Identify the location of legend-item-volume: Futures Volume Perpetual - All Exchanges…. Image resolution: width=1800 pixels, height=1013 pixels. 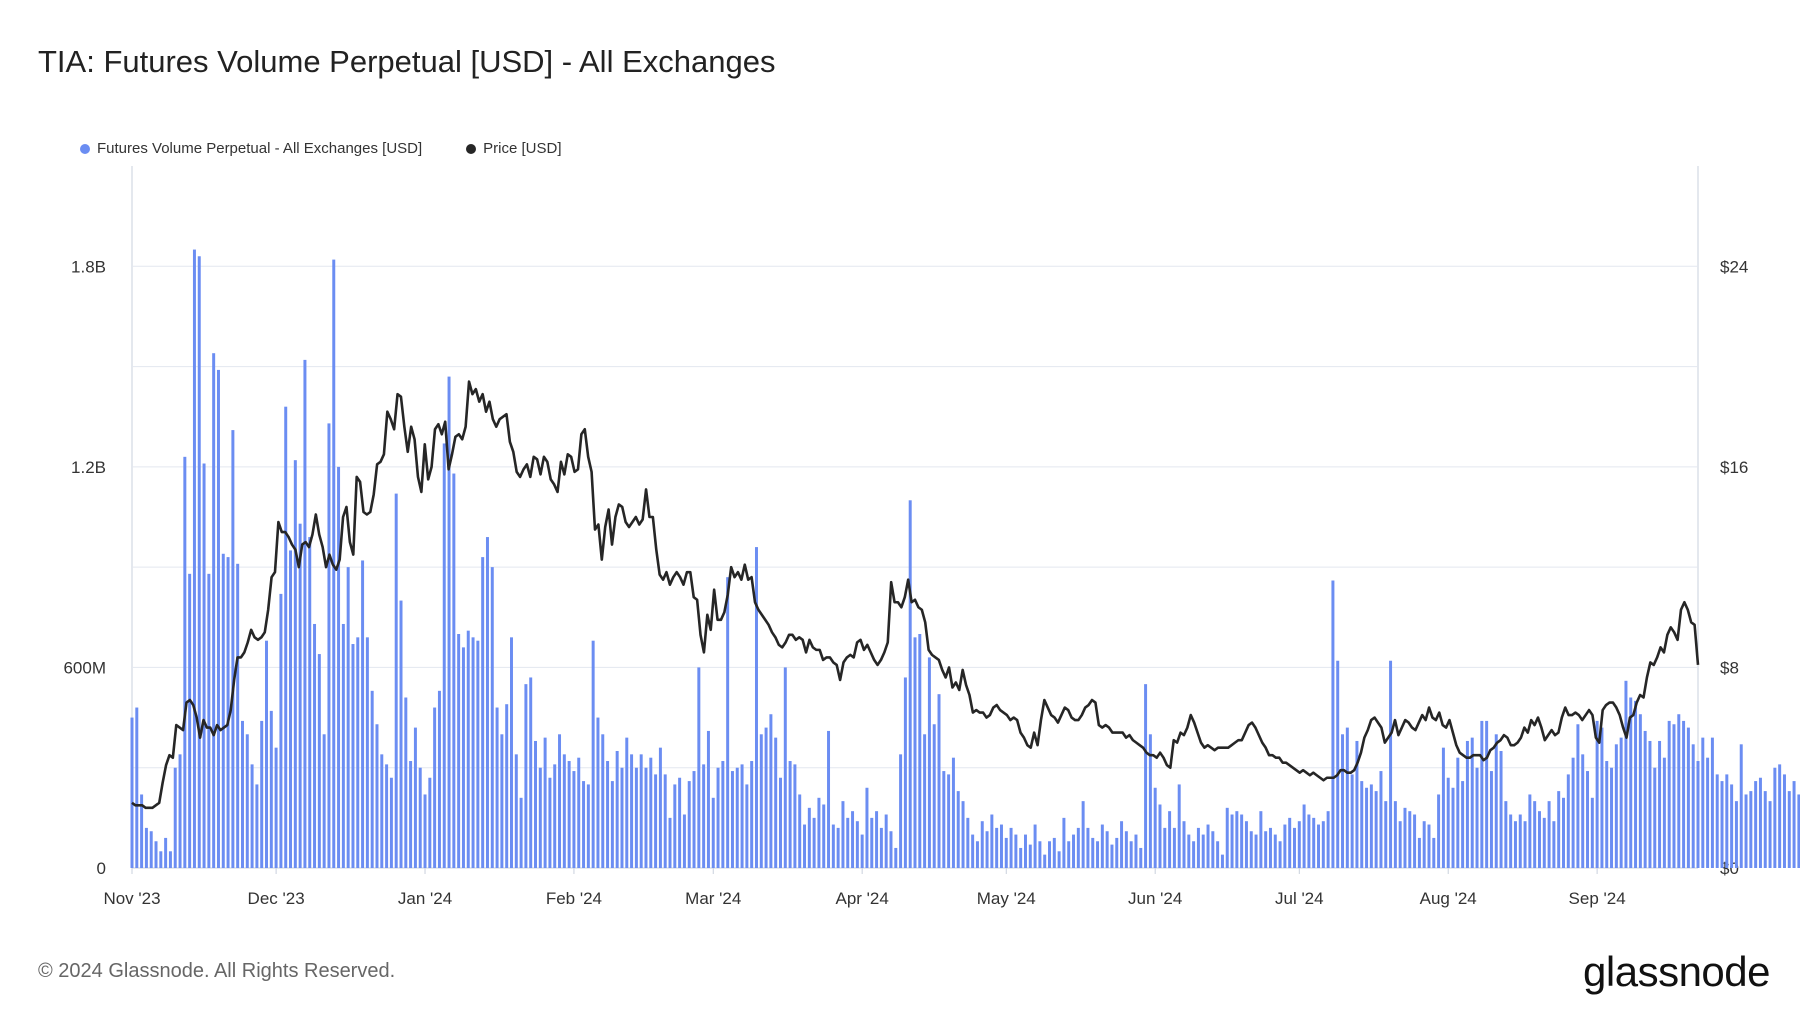
(251, 148).